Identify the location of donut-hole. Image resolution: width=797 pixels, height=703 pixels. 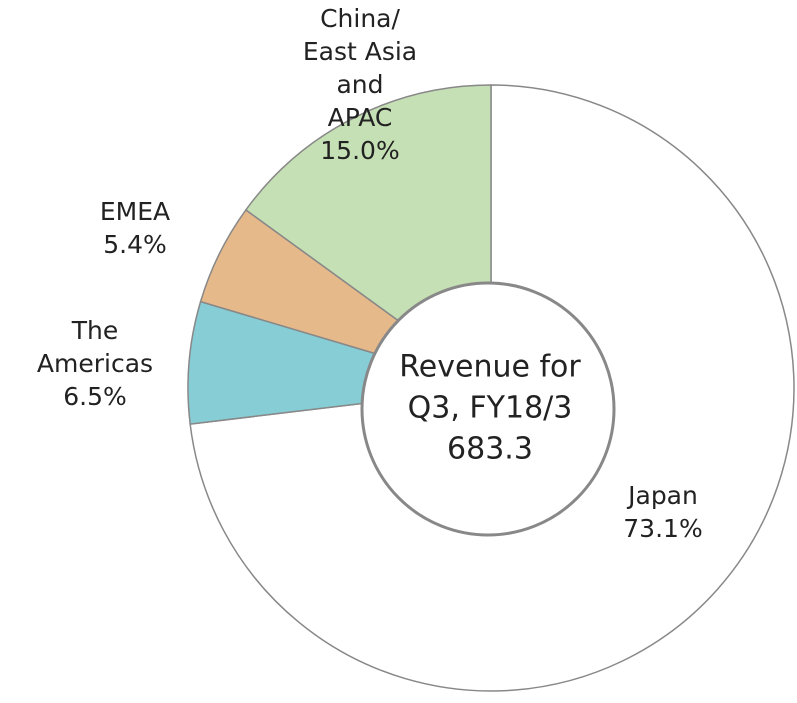
(488, 409).